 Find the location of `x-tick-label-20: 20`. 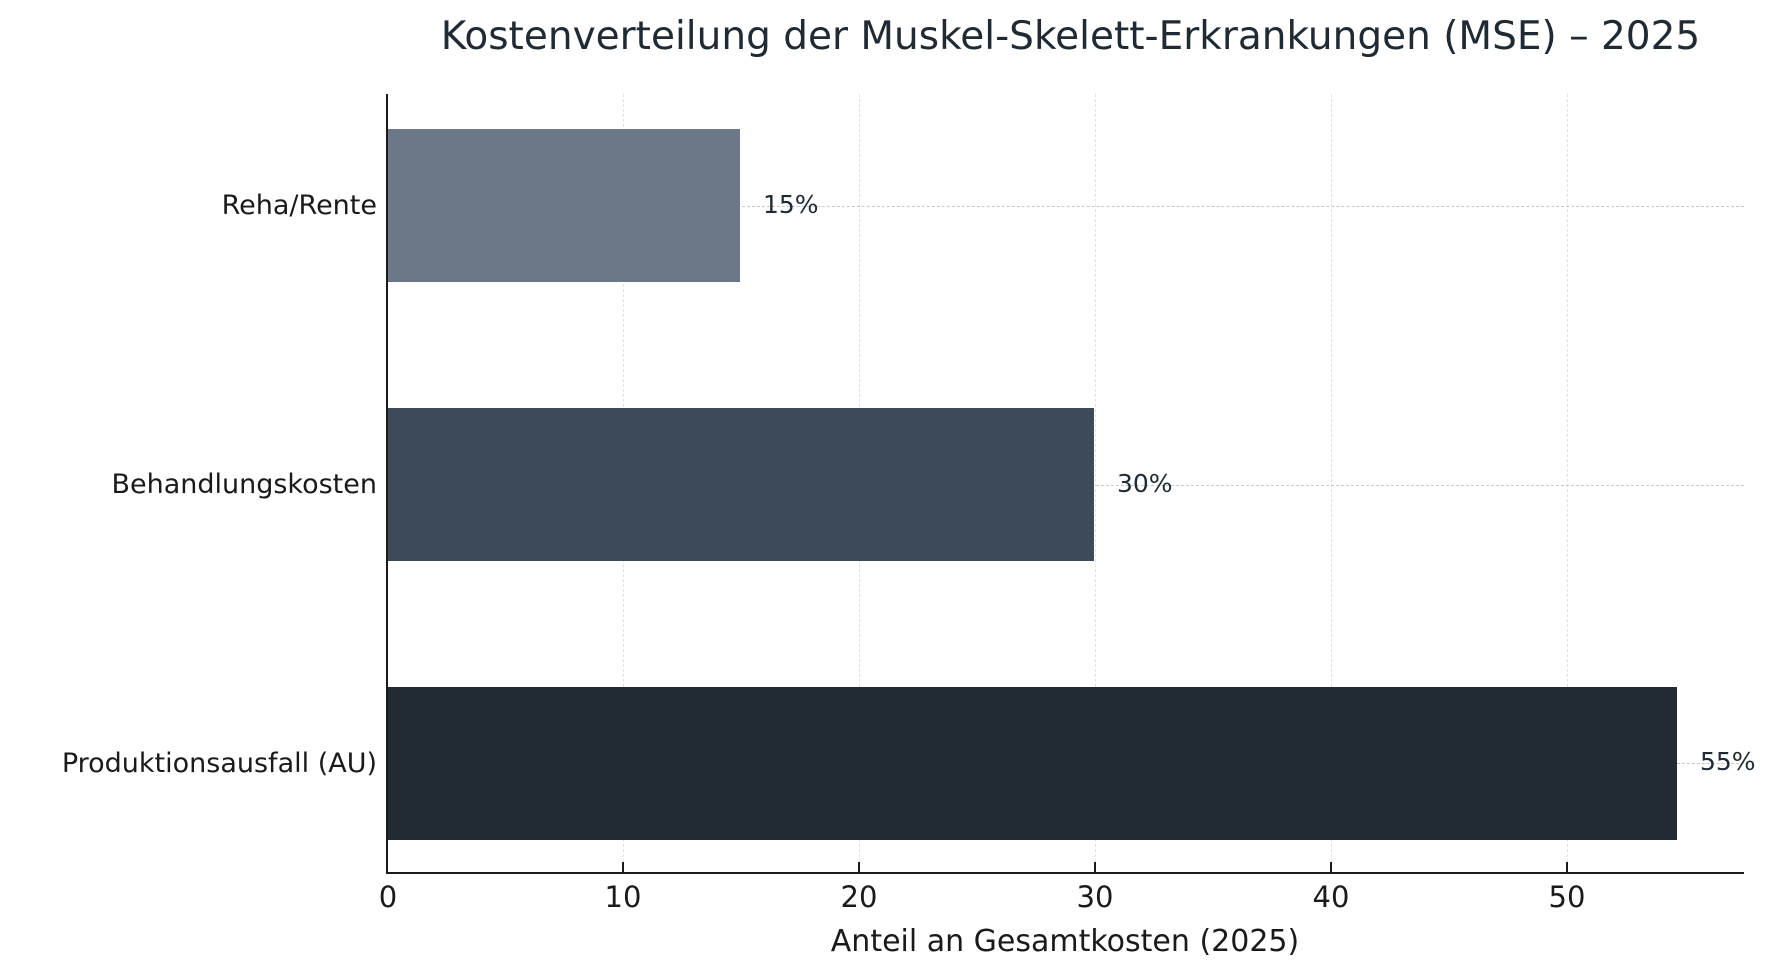

x-tick-label-20: 20 is located at coordinates (859, 897).